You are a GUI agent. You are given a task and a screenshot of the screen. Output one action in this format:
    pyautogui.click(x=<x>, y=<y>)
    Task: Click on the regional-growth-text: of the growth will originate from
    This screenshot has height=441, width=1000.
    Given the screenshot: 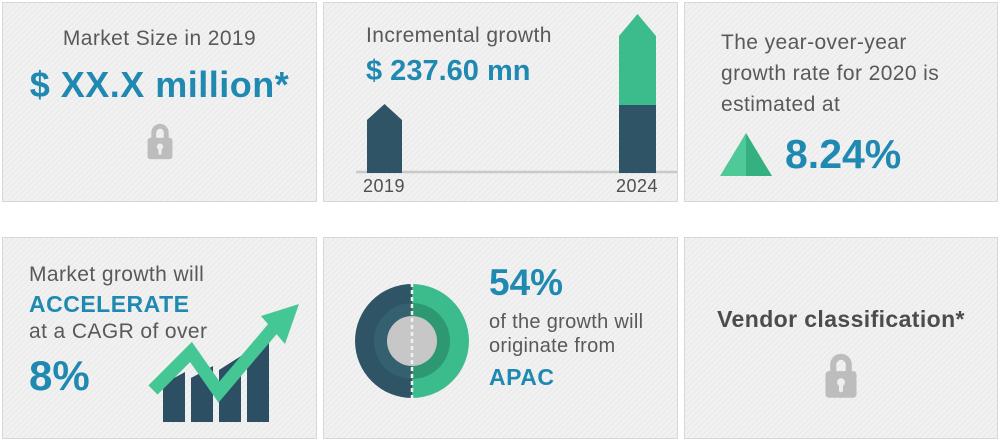 What is the action you would take?
    pyautogui.click(x=566, y=334)
    